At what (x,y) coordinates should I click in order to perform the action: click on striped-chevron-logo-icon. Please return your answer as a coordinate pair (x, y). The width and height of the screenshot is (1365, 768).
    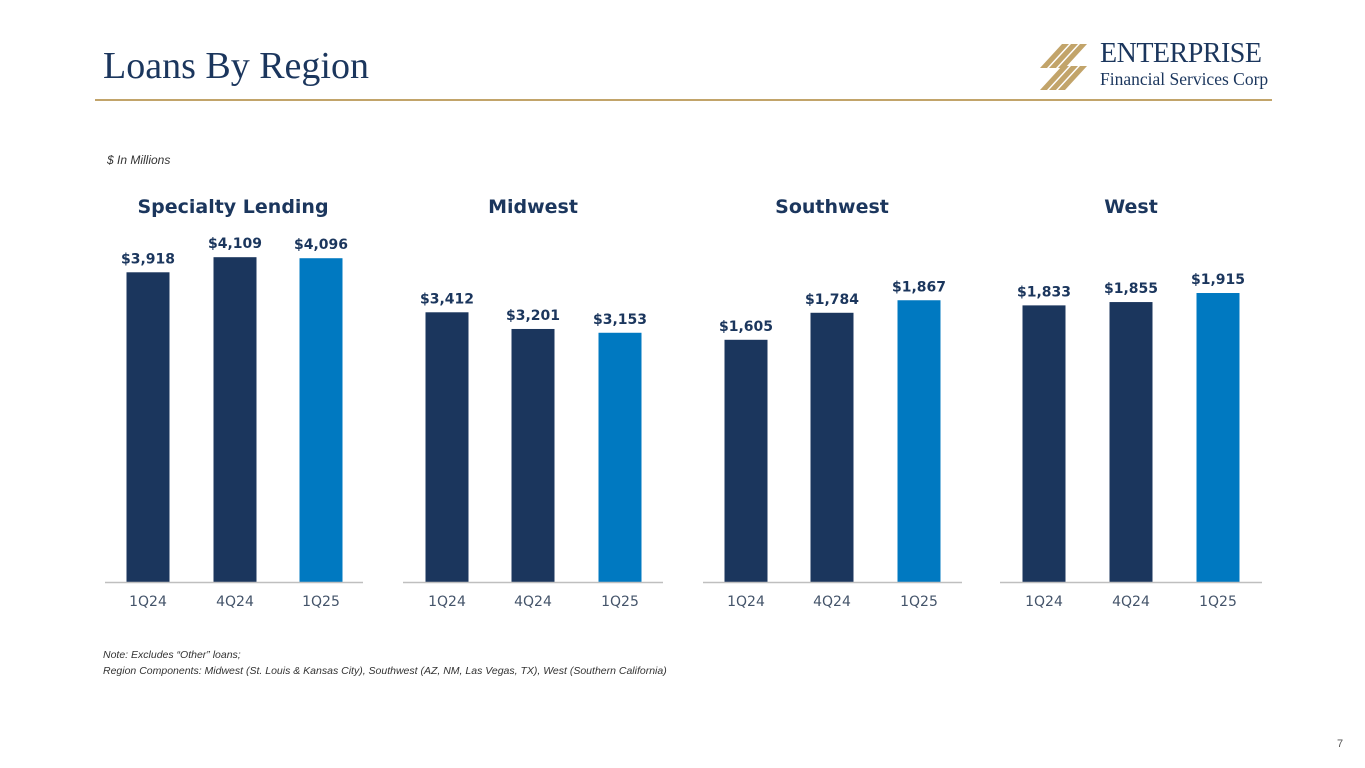
    Looking at the image, I should click on (1063, 67).